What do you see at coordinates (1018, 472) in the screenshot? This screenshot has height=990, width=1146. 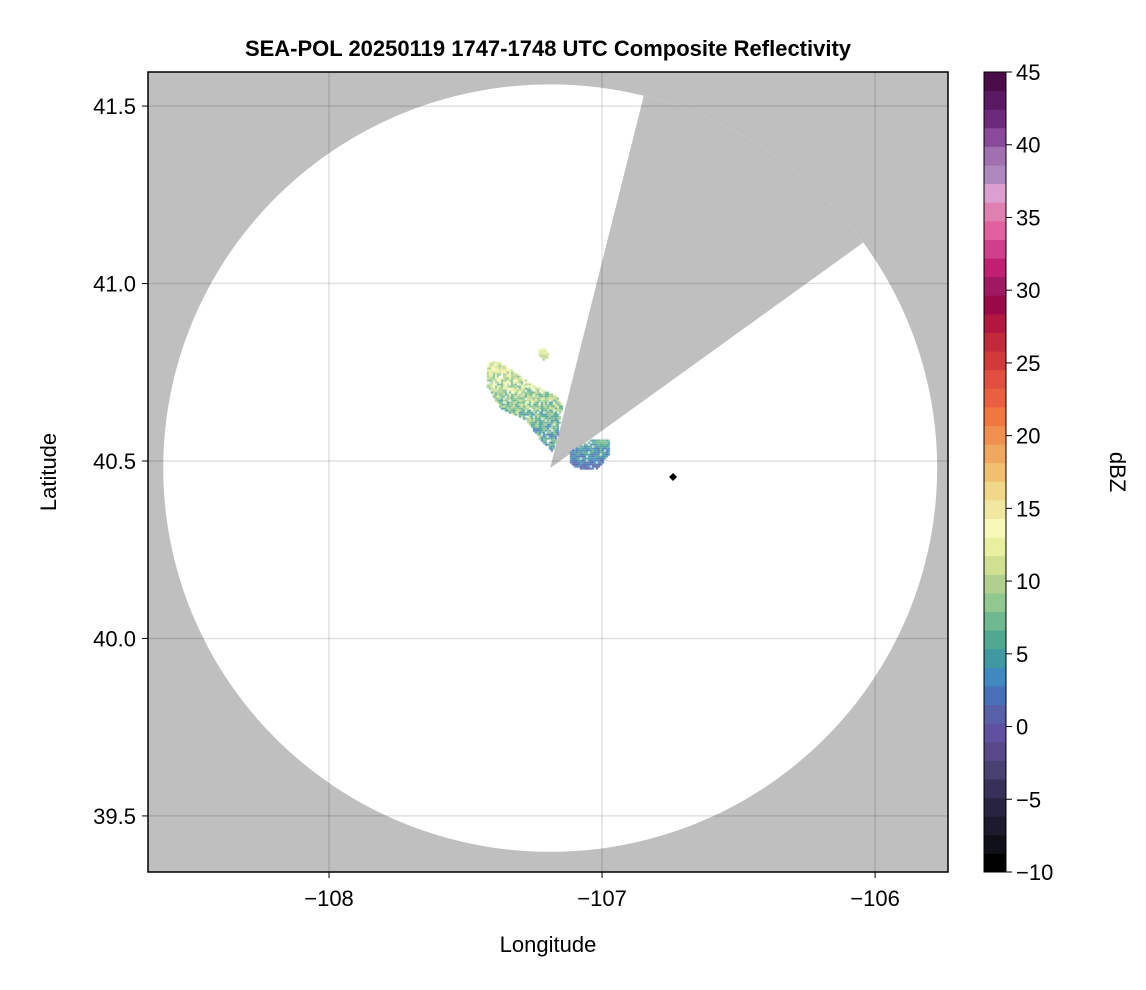 I see `colorbar: −10 −5 0 5 10 15 20 25 30 35 40 45` at bounding box center [1018, 472].